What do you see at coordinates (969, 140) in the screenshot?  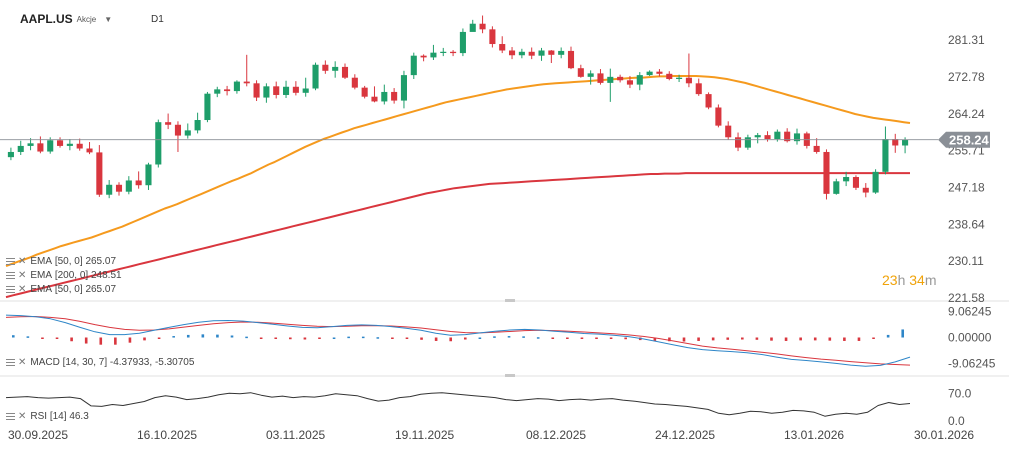 I see `last-price-value: 258.24` at bounding box center [969, 140].